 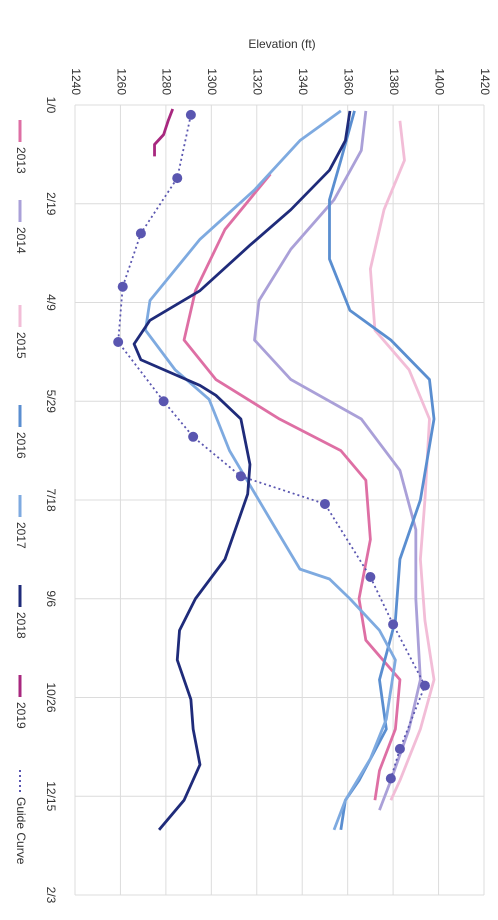 I want to click on y-tick-label: 1340, so click(x=303, y=81).